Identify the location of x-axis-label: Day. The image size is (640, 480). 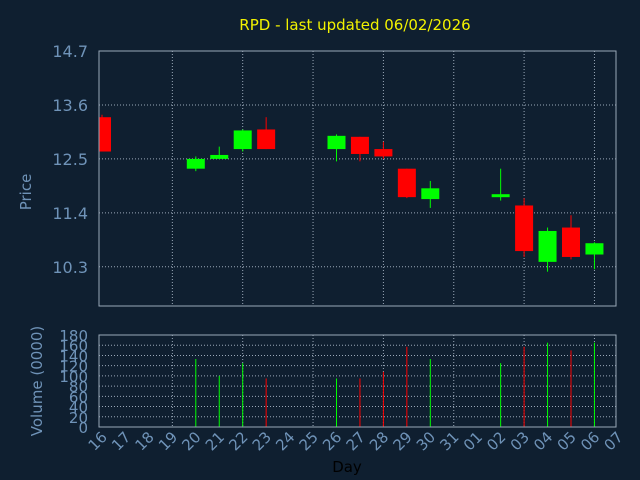
(347, 467).